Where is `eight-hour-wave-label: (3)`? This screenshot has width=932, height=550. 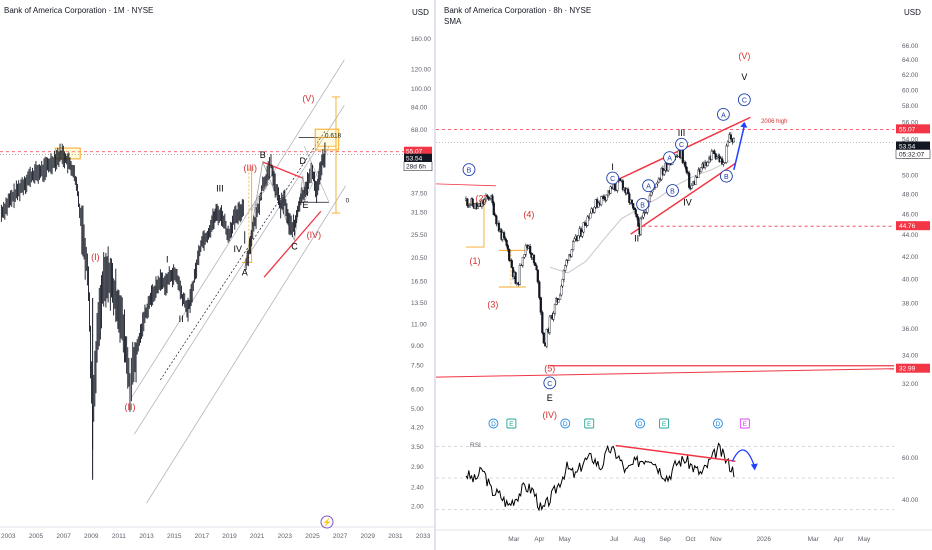 eight-hour-wave-label: (3) is located at coordinates (492, 305).